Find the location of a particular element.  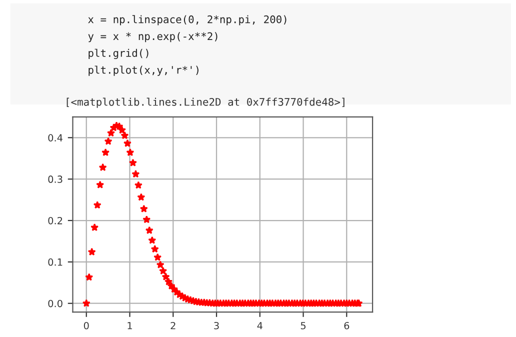

y-tick-label: 0.0 is located at coordinates (55, 304).